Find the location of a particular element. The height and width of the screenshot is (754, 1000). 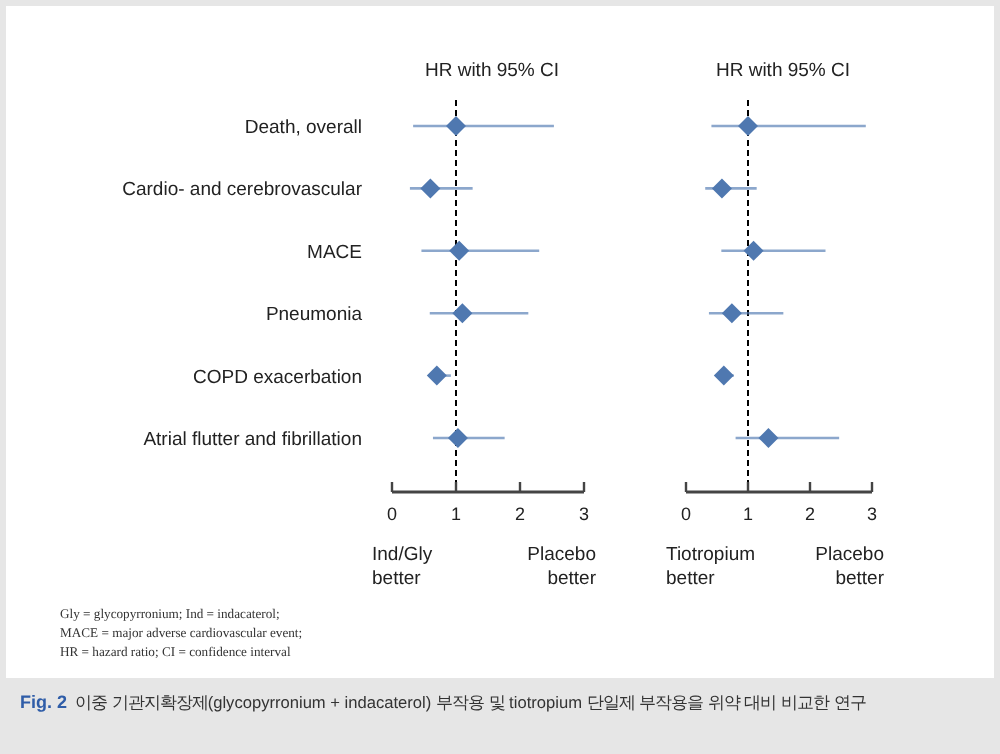

y-tick-label: Atrial flutter and fibrillation is located at coordinates (252, 440).